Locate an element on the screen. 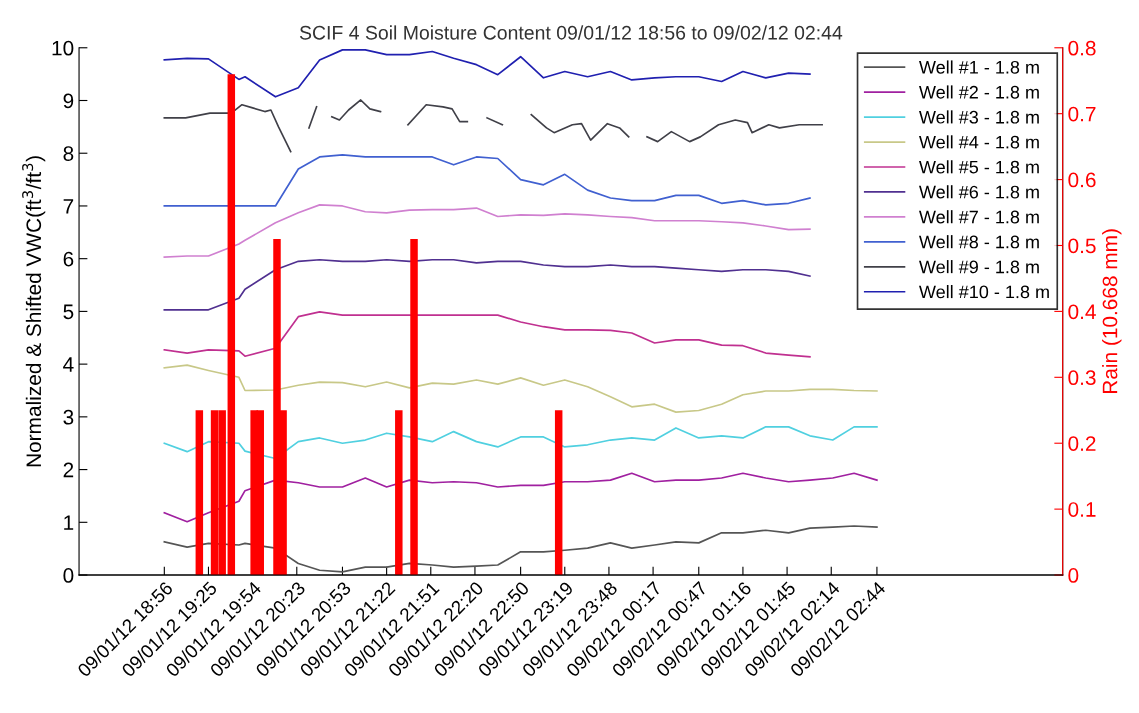 The height and width of the screenshot is (713, 1139). y2-tick-label: 0.5 is located at coordinates (1082, 246).